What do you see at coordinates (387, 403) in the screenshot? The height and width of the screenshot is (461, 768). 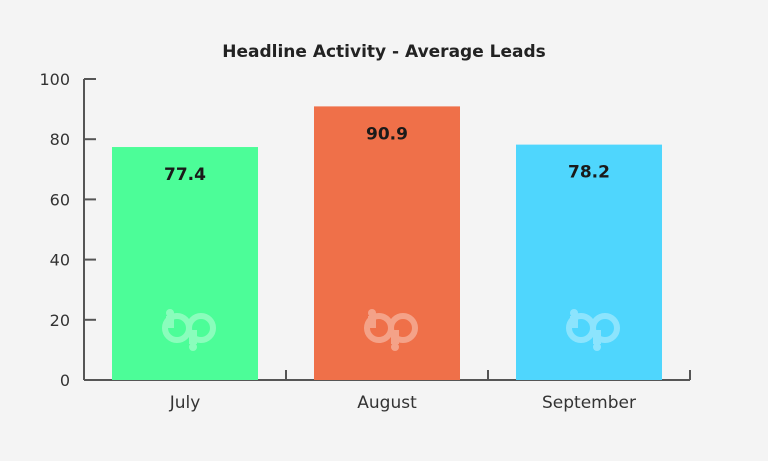 I see `x-tick-label: August` at bounding box center [387, 403].